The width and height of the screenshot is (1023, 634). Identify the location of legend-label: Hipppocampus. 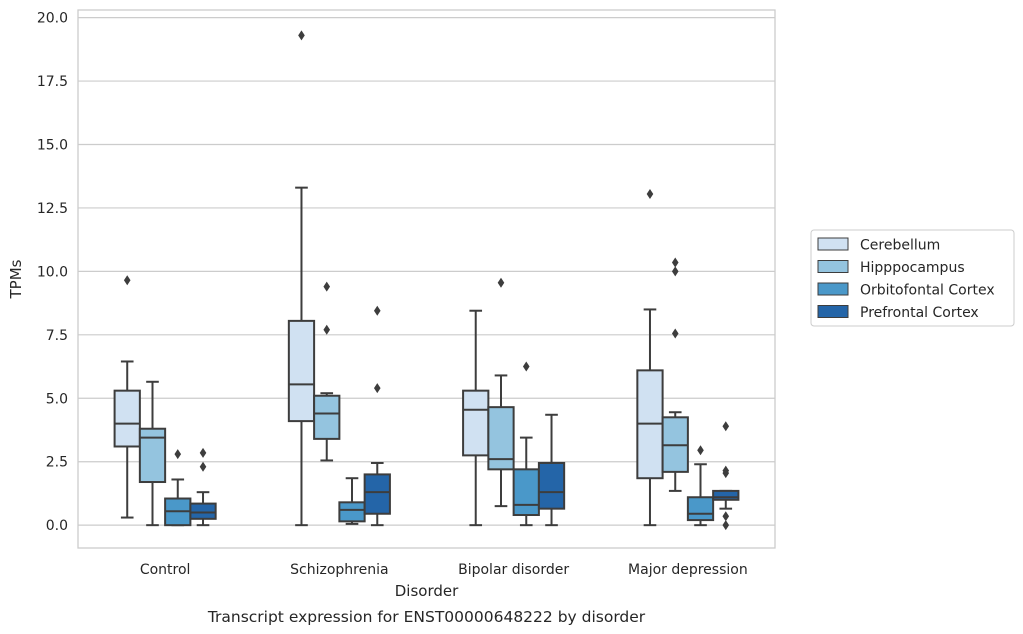
(912, 268).